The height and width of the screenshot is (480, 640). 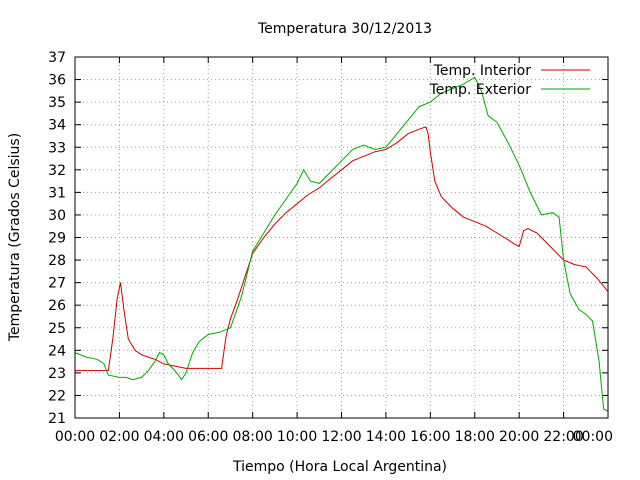 What do you see at coordinates (119, 437) in the screenshot?
I see `x-tick-label: 02:00` at bounding box center [119, 437].